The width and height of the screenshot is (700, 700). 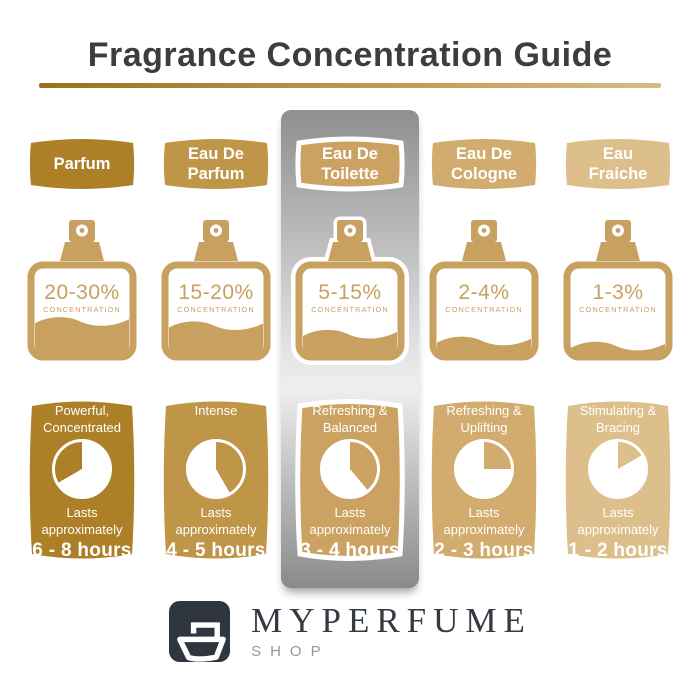 I want to click on category-name: Eau De Parfum, so click(x=216, y=163).